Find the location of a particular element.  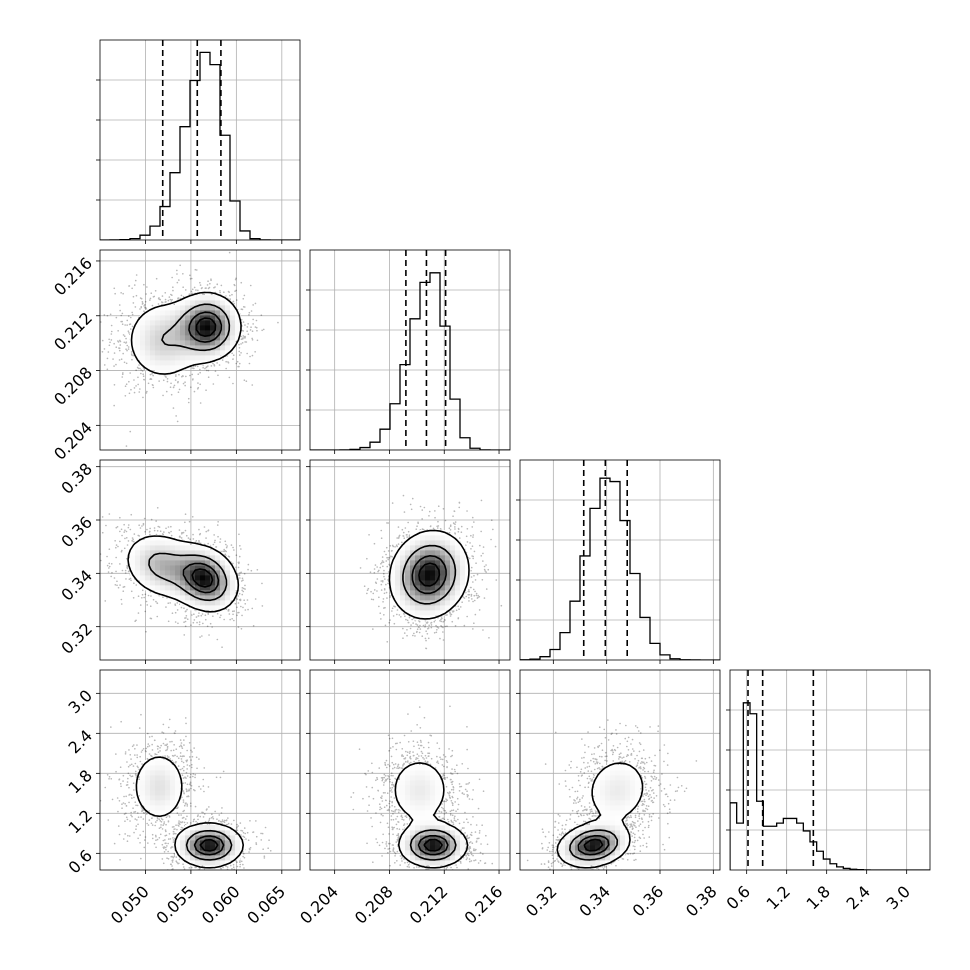

contour-line is located at coordinates (186, 333).